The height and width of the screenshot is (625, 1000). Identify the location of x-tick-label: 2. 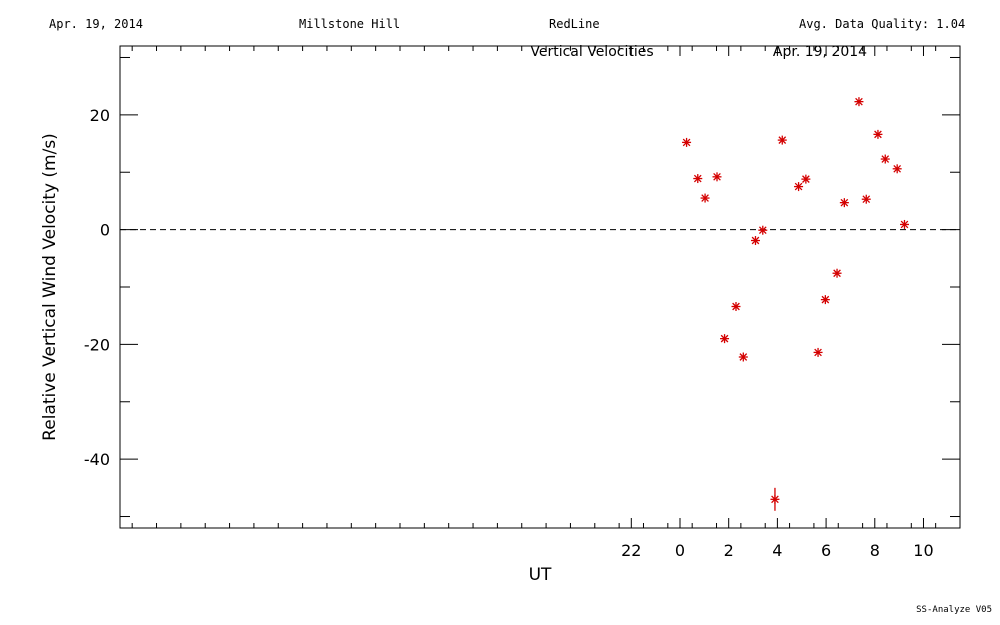
(729, 550).